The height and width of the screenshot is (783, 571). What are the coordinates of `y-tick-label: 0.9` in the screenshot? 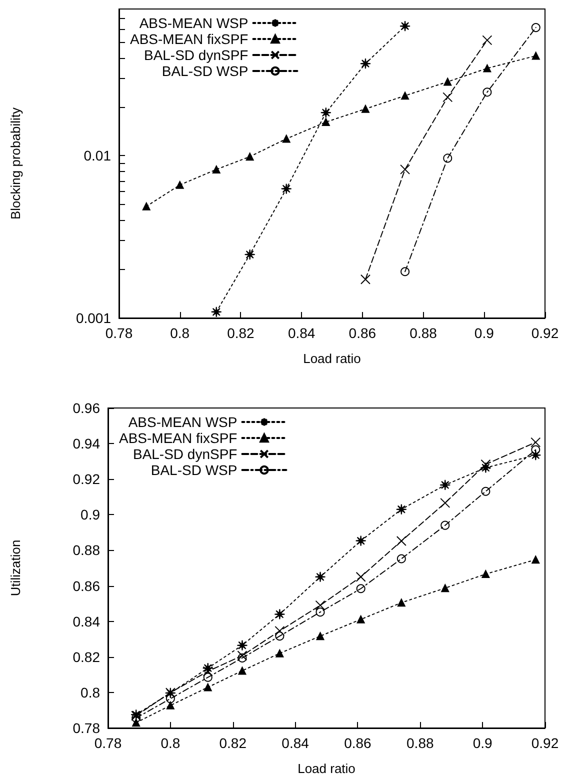 It's located at (90, 514).